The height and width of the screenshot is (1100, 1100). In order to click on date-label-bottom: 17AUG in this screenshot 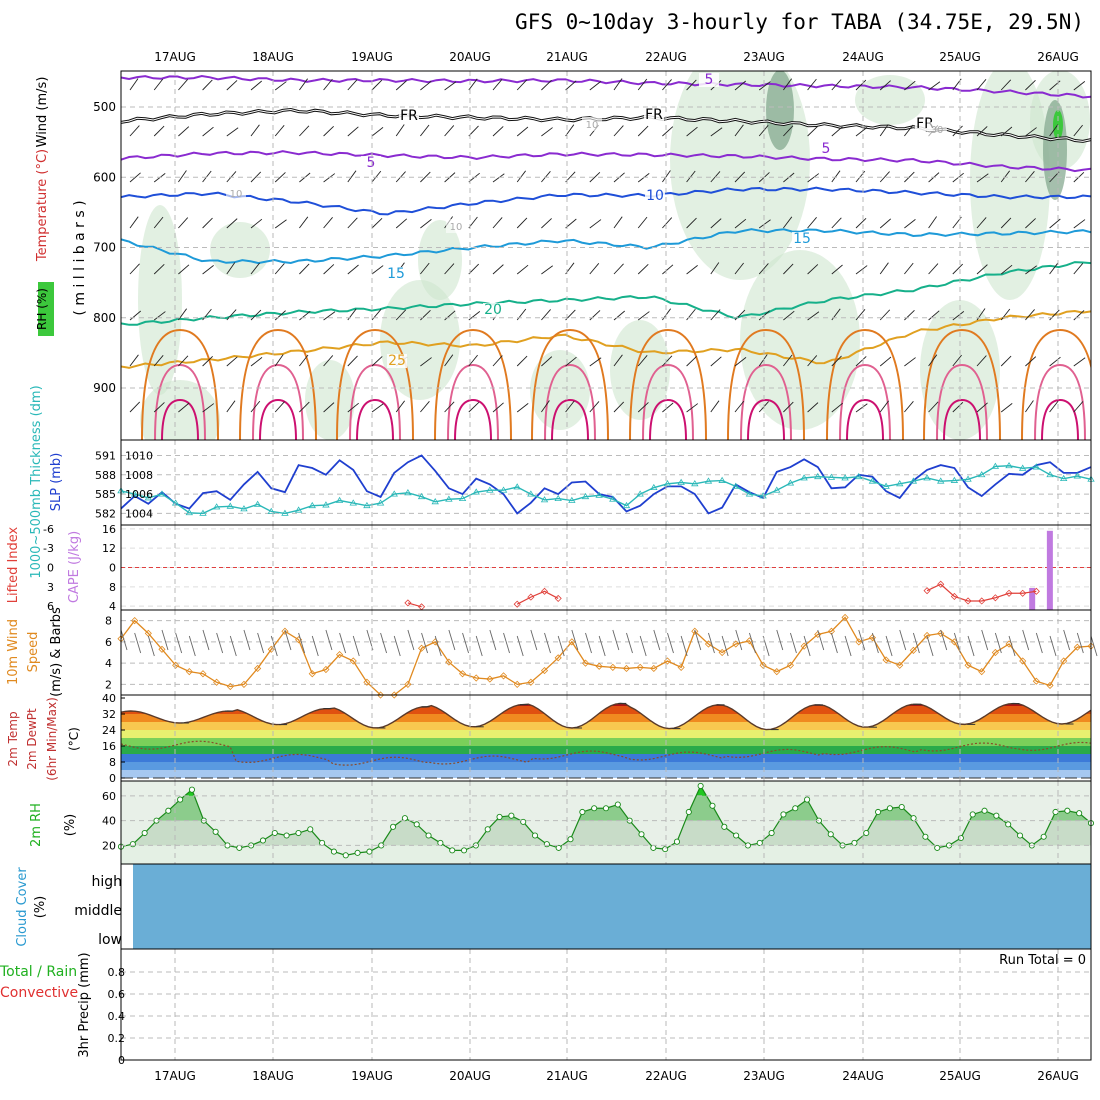, I will do `click(175, 1076)`.